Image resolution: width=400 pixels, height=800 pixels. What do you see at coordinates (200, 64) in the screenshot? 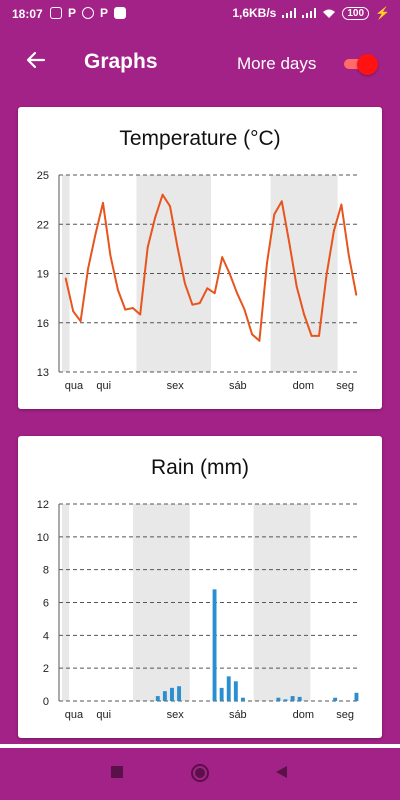
I see `app-bar: Graphs More days` at bounding box center [200, 64].